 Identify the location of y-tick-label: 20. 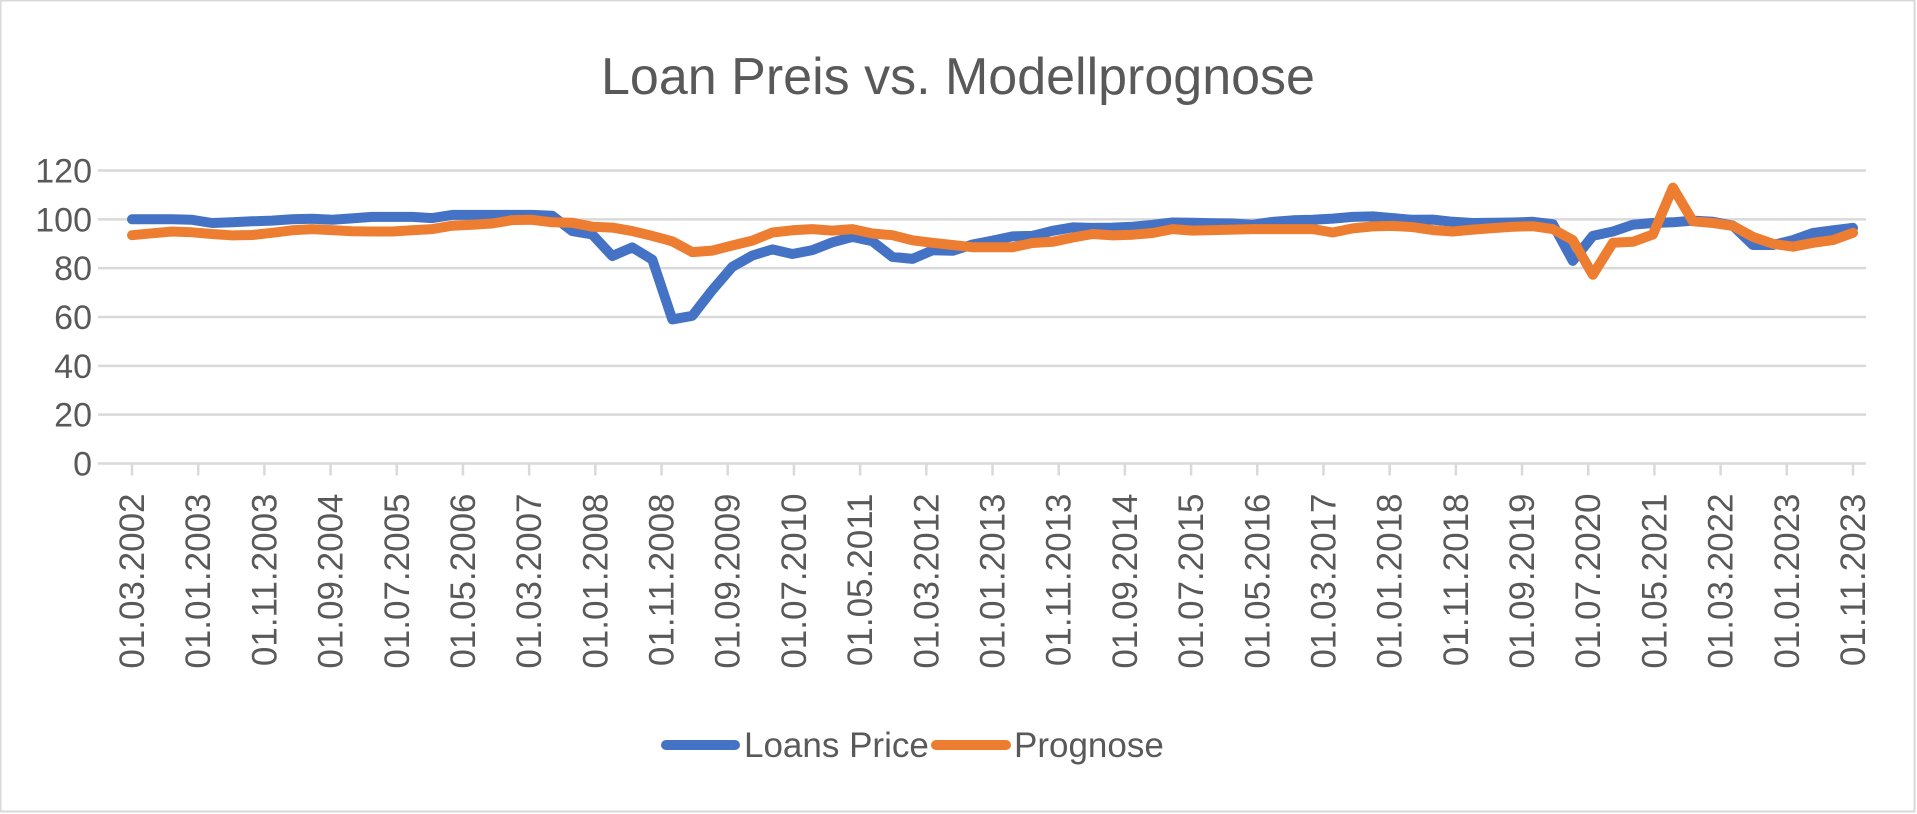
(73, 416).